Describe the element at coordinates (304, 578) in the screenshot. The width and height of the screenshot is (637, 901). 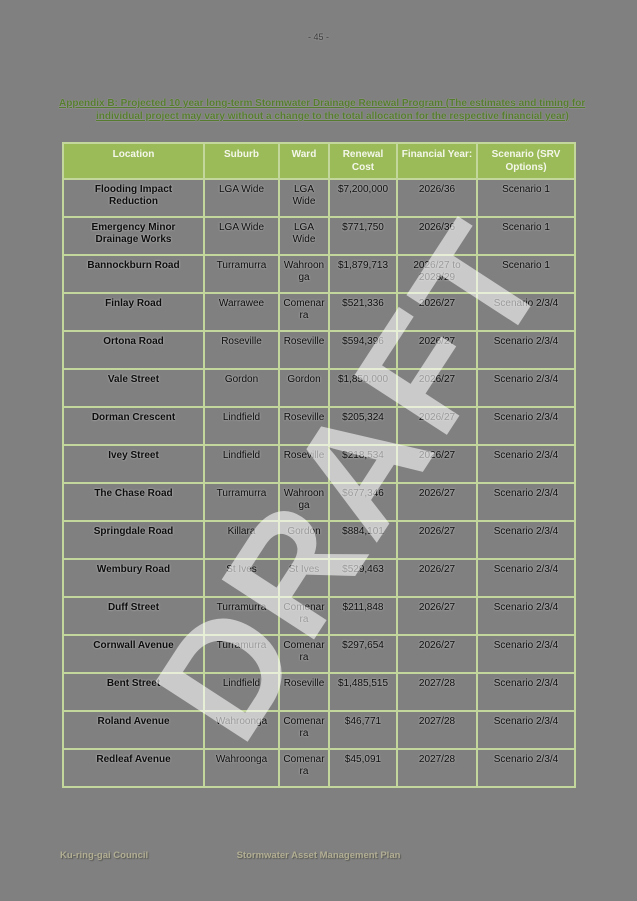
I see `cell-ward: St Ives` at that location.